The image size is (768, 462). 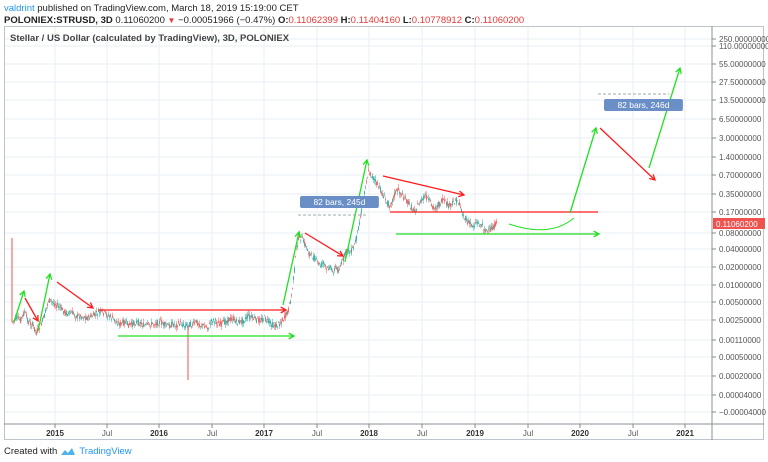 I want to click on y-tick-label: 6.50000000, so click(x=740, y=119).